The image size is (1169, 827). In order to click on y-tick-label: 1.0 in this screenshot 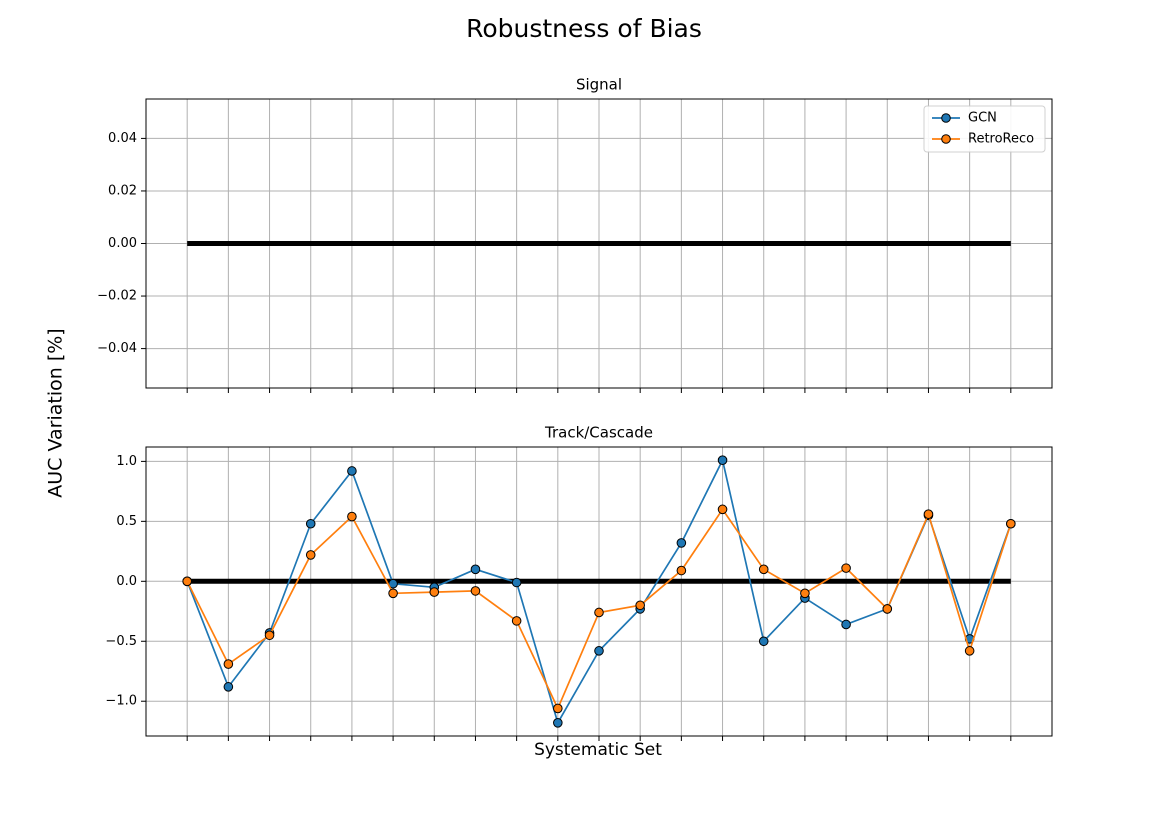, I will do `click(126, 461)`.